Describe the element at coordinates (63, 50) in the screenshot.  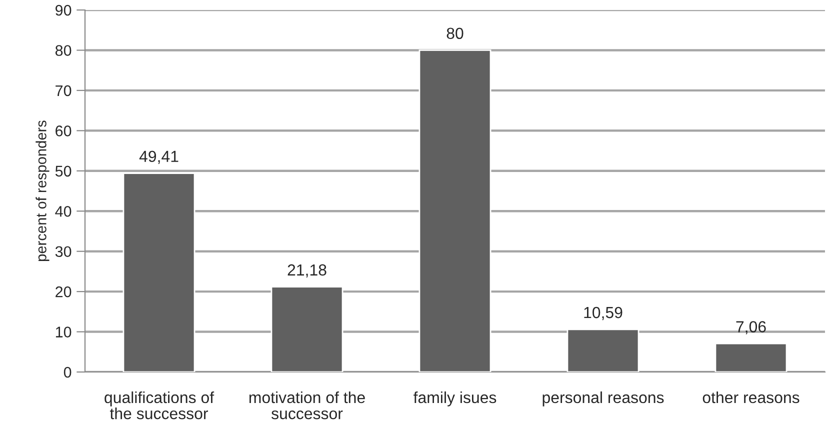
I see `y-tick-label: 80` at that location.